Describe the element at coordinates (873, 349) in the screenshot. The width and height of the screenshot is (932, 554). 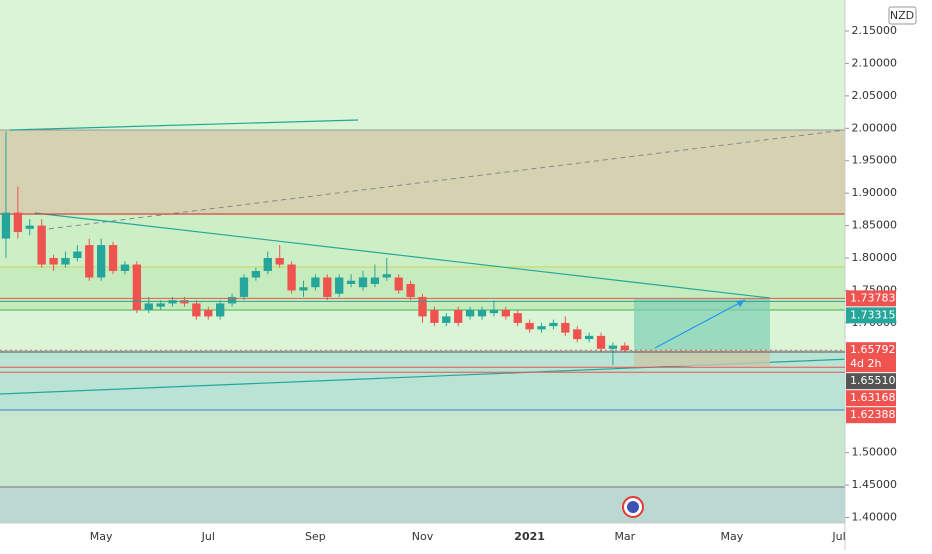
I see `price-label: 1.65792` at that location.